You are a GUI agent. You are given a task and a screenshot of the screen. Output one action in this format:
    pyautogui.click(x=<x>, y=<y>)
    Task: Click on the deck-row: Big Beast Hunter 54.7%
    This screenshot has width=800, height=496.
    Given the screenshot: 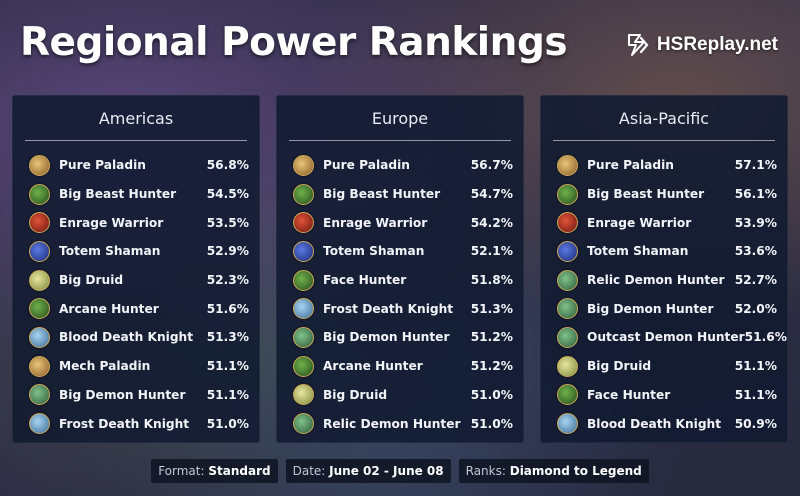 What is the action you would take?
    pyautogui.click(x=403, y=194)
    